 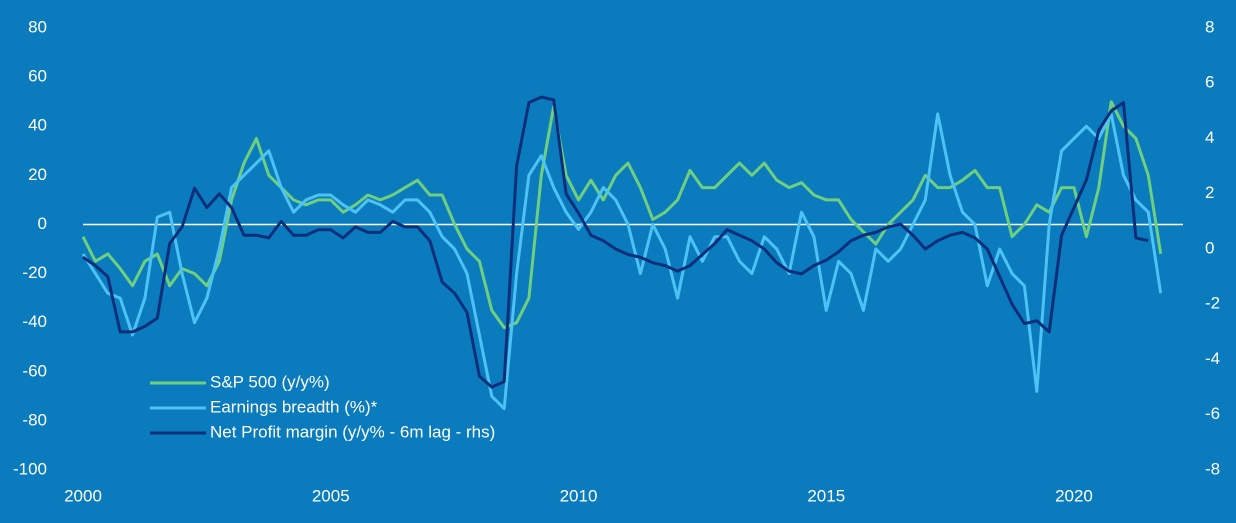 I want to click on x-tick-label: 2015, so click(x=826, y=495).